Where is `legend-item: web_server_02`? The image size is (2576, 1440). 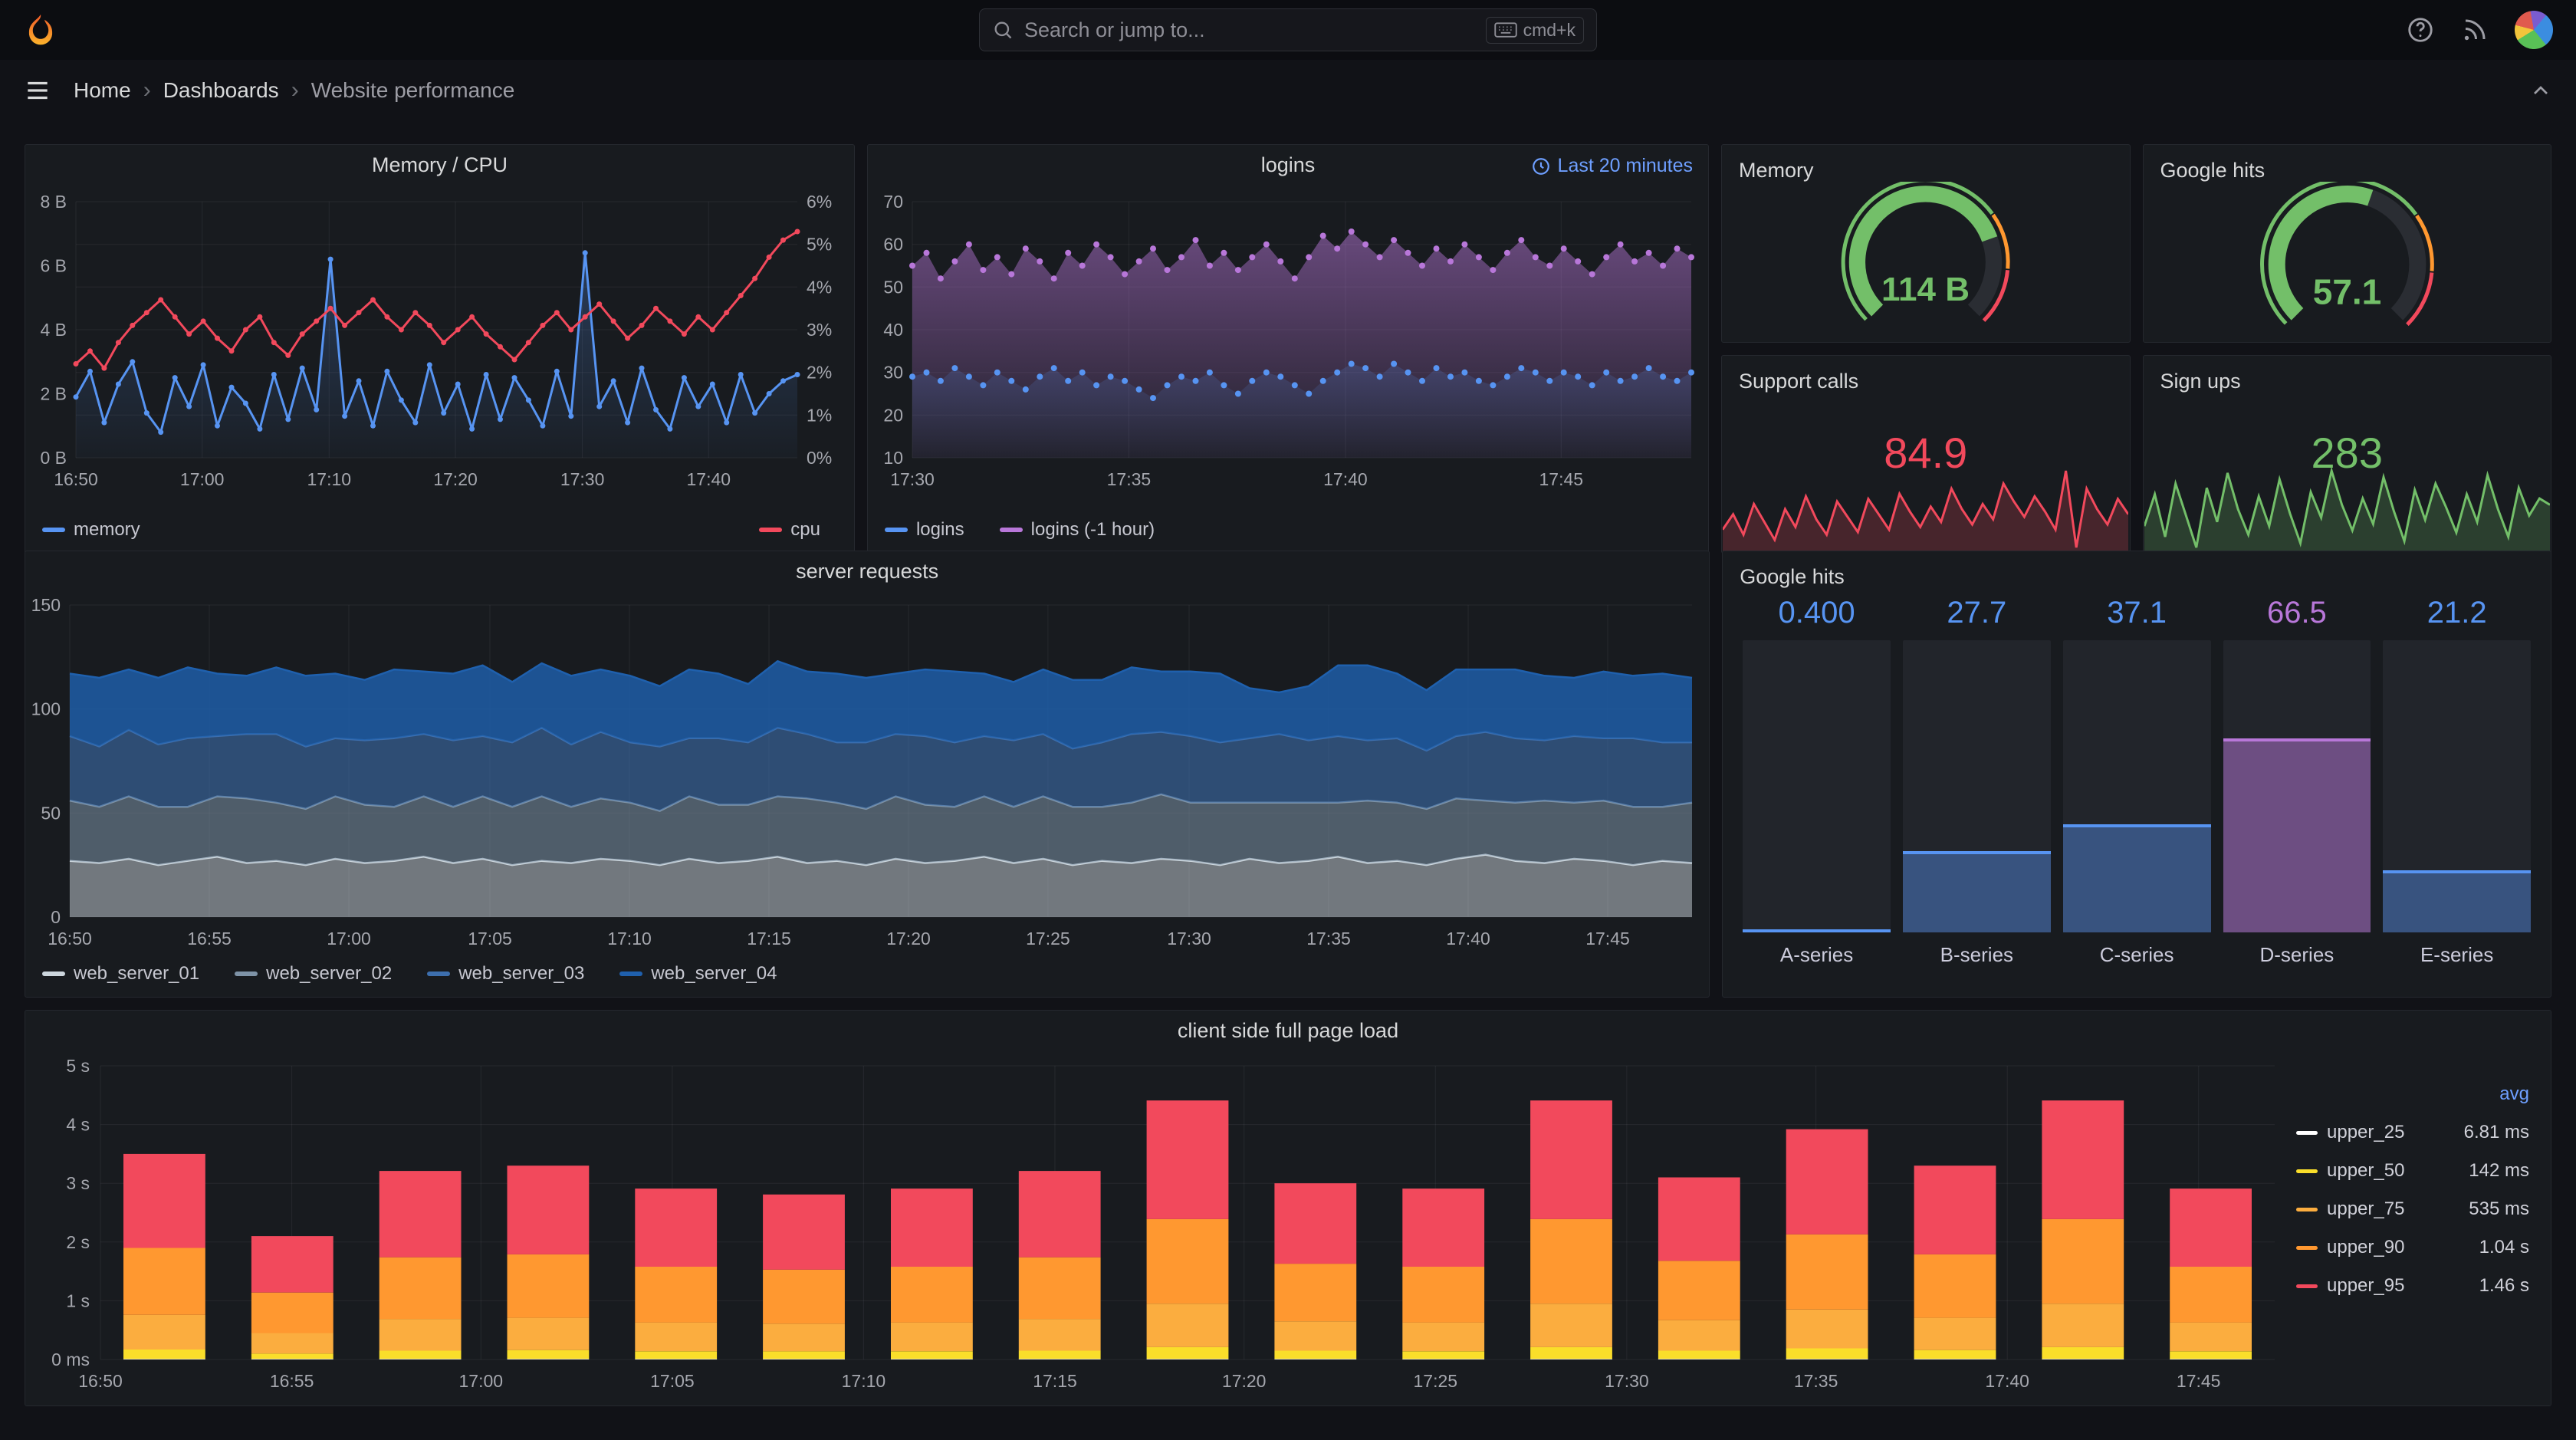 legend-item: web_server_02 is located at coordinates (313, 974).